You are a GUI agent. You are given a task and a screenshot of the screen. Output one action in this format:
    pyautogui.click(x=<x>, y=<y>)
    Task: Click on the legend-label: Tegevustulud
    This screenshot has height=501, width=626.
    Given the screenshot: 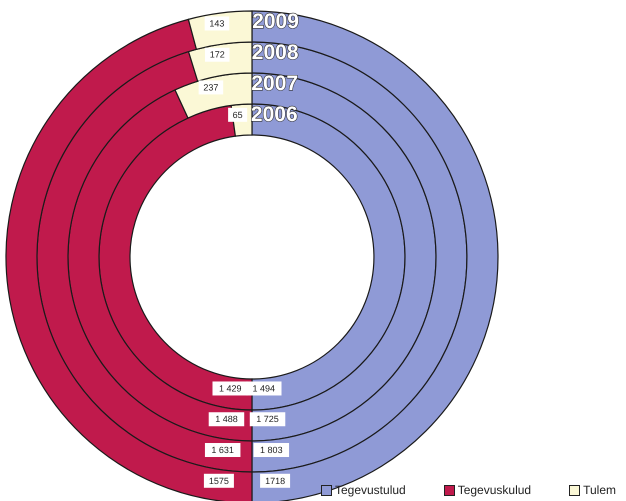 What is the action you would take?
    pyautogui.click(x=370, y=490)
    